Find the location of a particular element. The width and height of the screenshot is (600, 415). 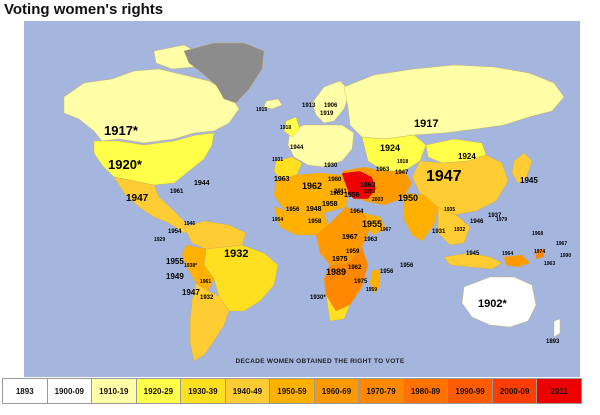

region-china is located at coordinates (460, 185).